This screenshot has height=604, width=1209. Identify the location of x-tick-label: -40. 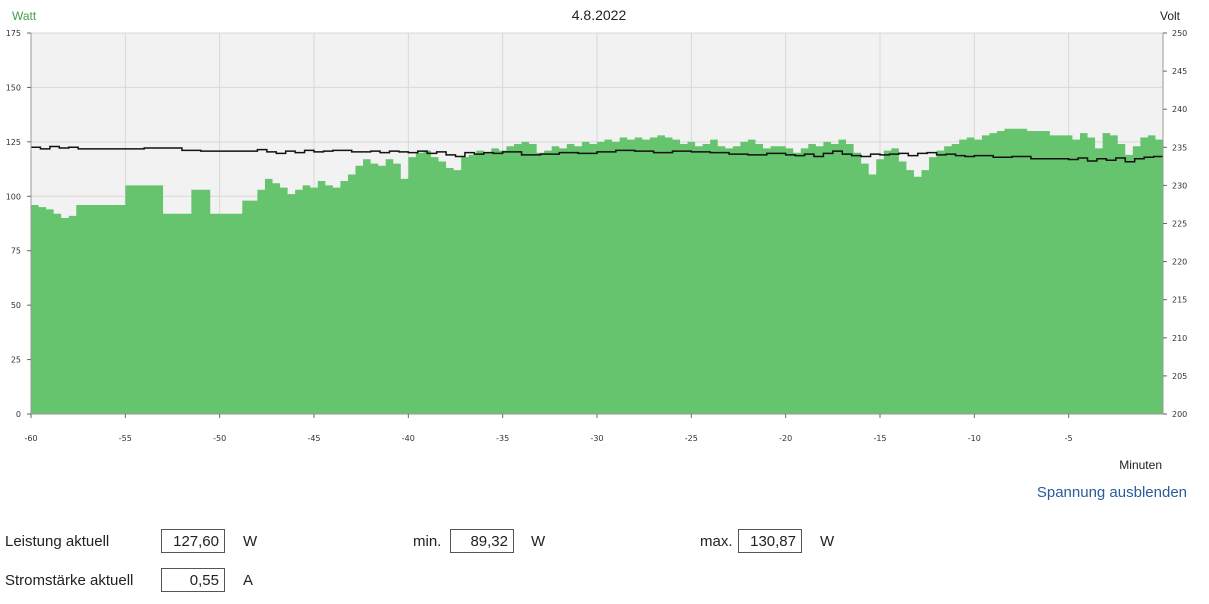
(408, 438).